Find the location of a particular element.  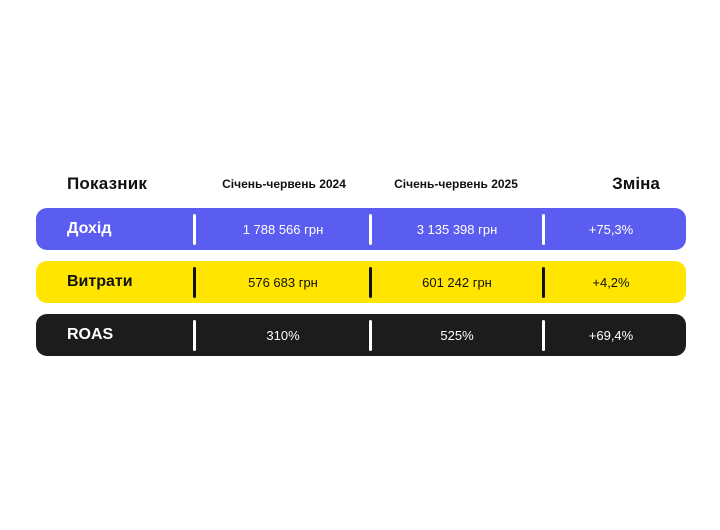

table-row-roas: ROAS 310% 525% +69,4% is located at coordinates (361, 335).